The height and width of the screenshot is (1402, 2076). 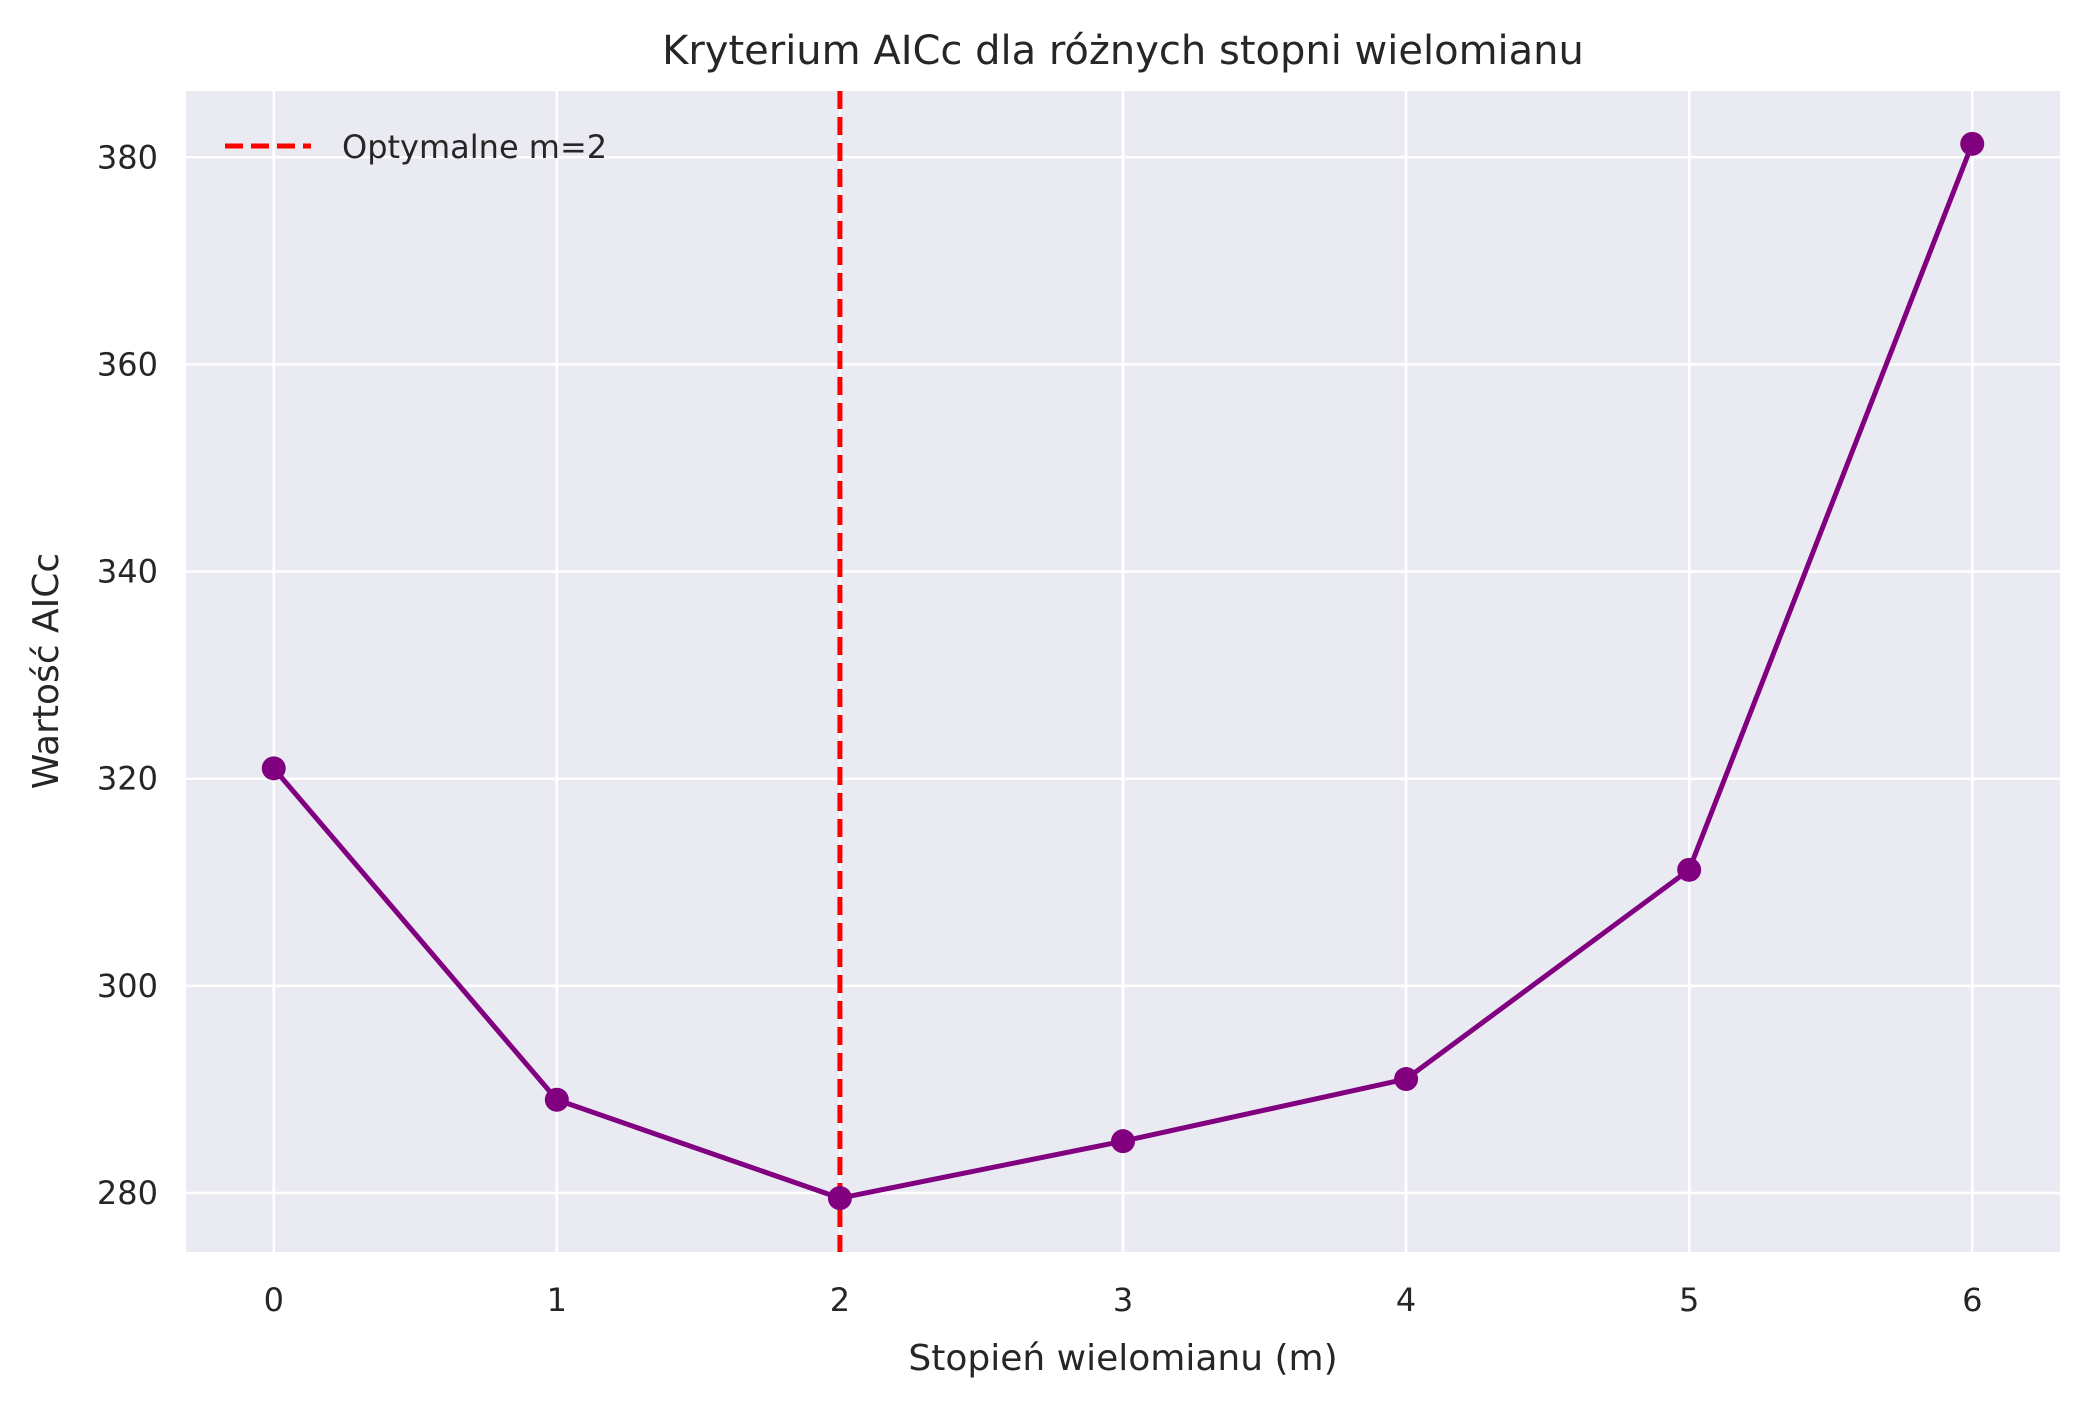 I want to click on x-tick-labels: 0 1 2 3 4 5 6, so click(x=1123, y=1300).